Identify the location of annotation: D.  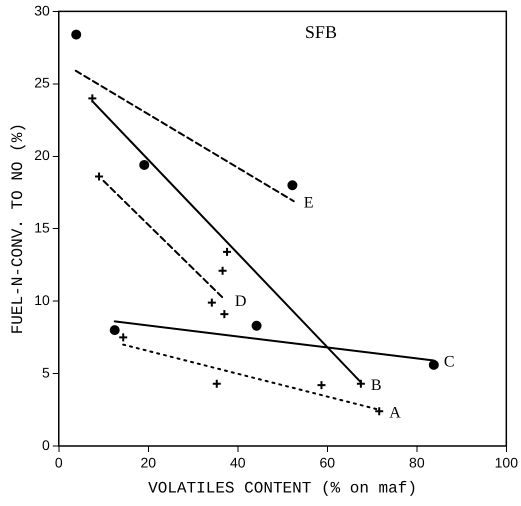
(240, 301).